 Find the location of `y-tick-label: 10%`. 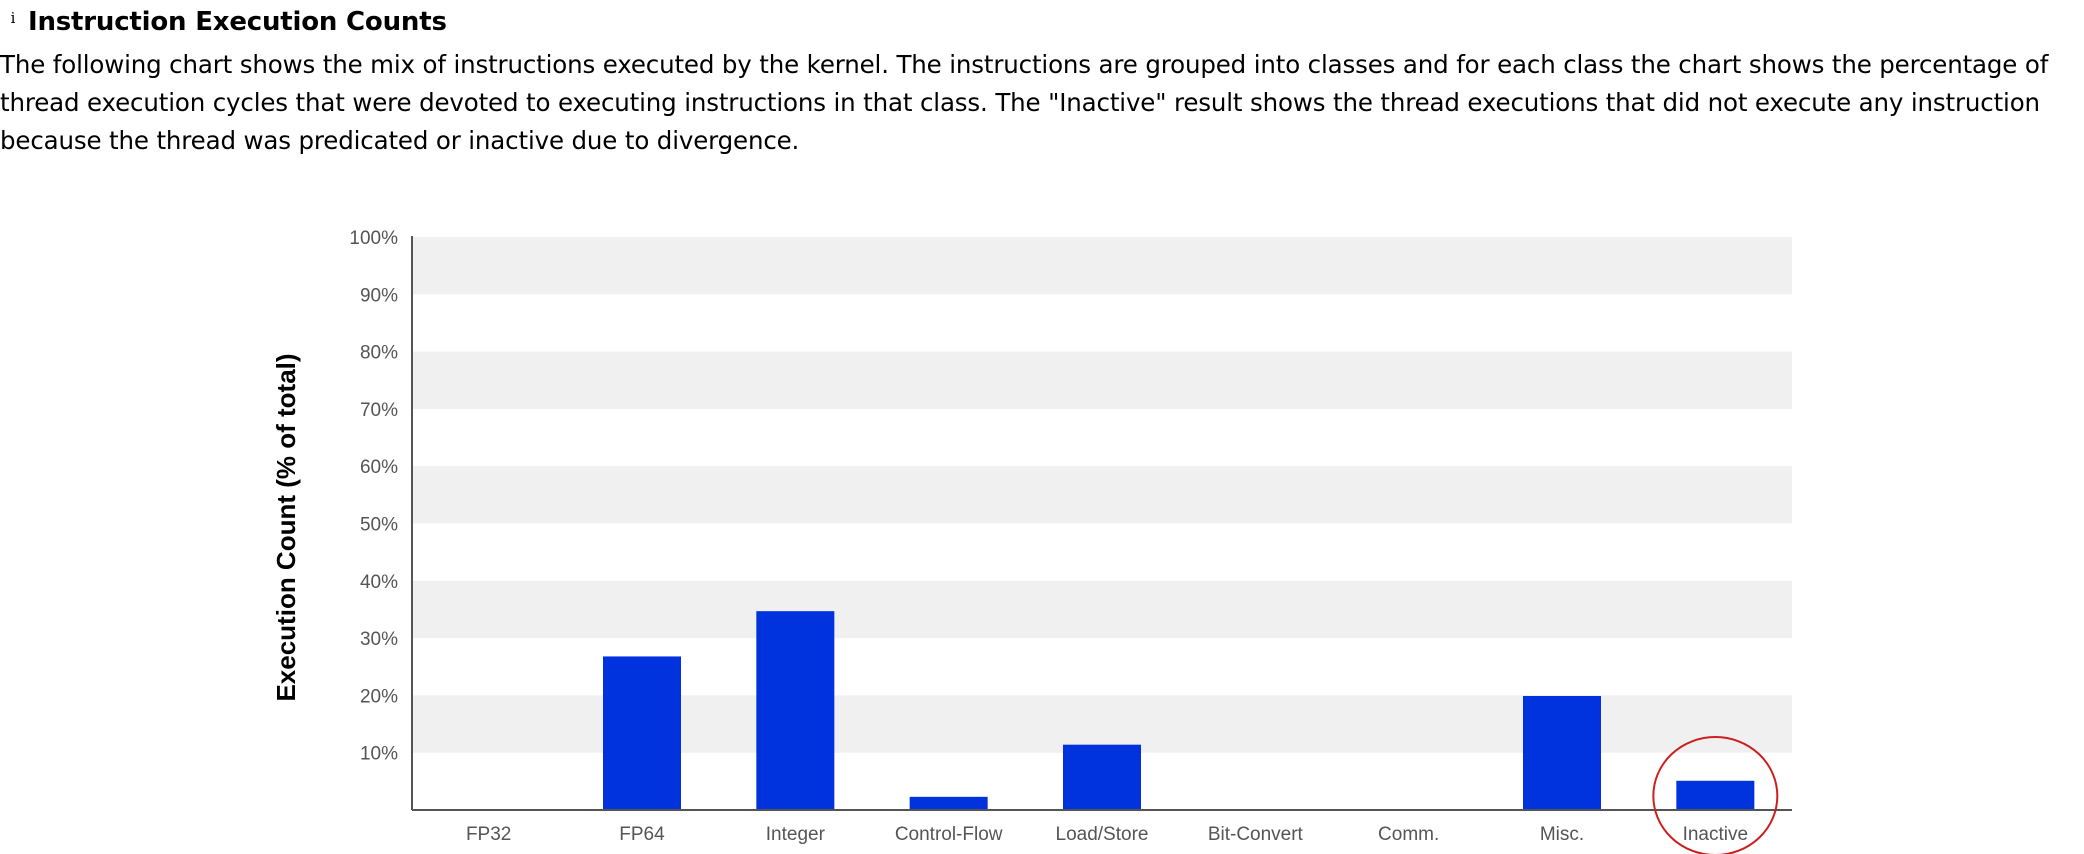

y-tick-label: 10% is located at coordinates (379, 754).